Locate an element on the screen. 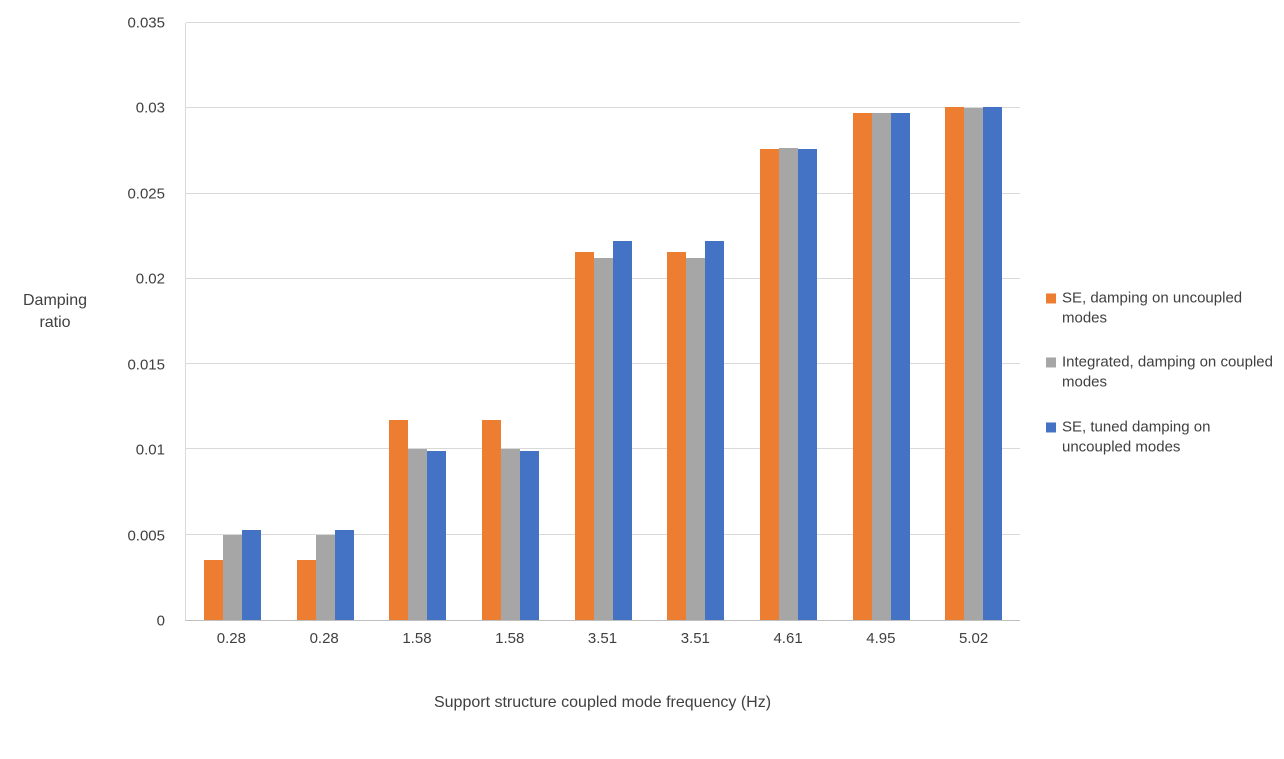 Image resolution: width=1284 pixels, height=759 pixels. y-tick-label: 0.03 is located at coordinates (150, 108).